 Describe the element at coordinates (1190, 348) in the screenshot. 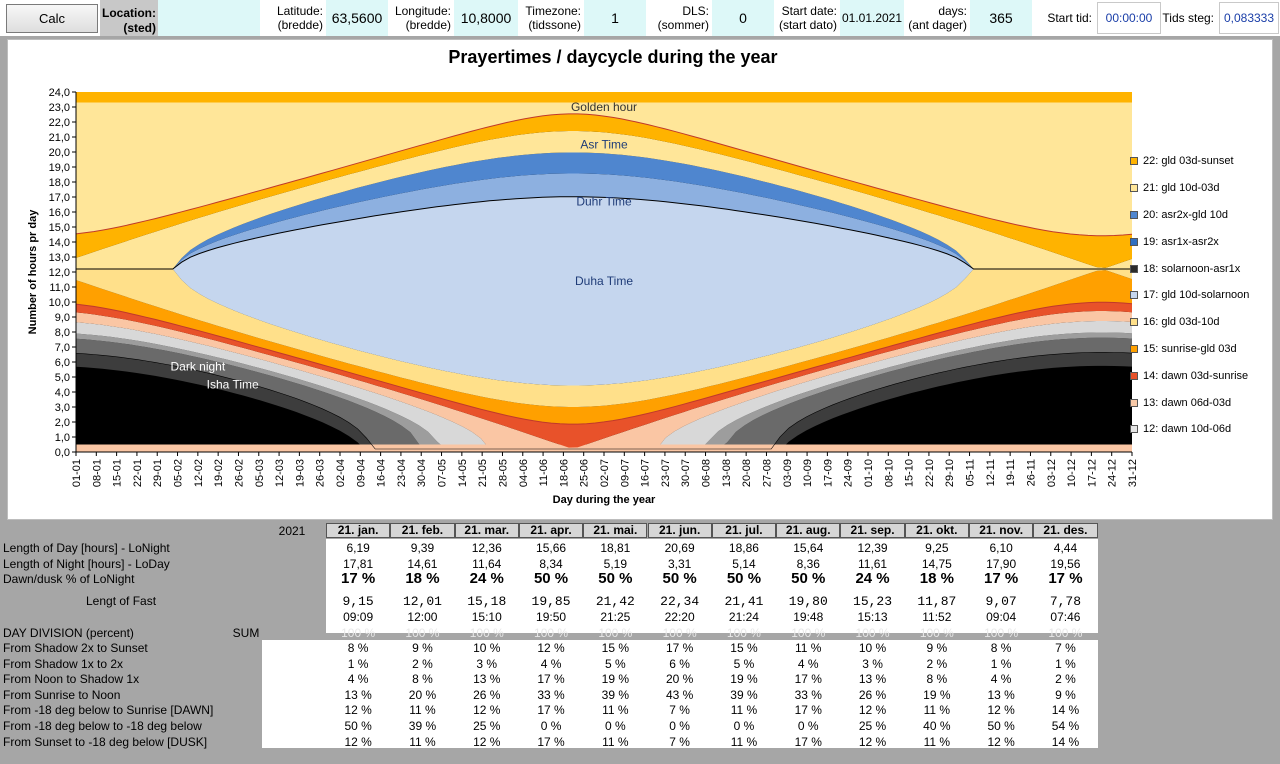

I see `legend-label: 15: sunrise-gld 03d` at that location.